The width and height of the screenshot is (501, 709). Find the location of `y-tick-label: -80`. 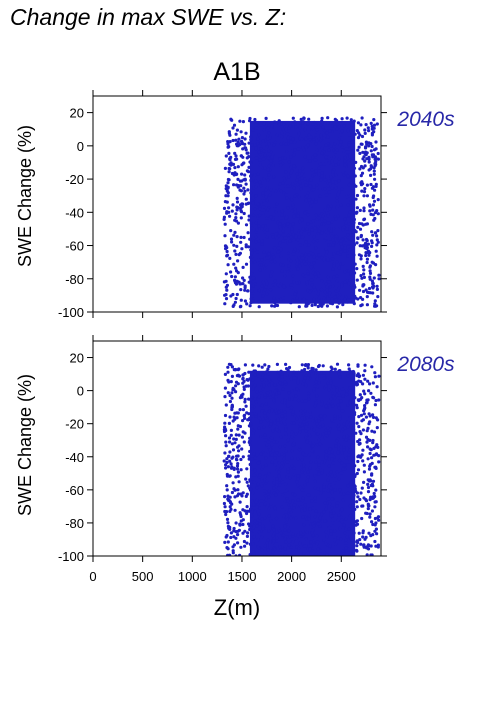

y-tick-label: -80 is located at coordinates (74, 523).